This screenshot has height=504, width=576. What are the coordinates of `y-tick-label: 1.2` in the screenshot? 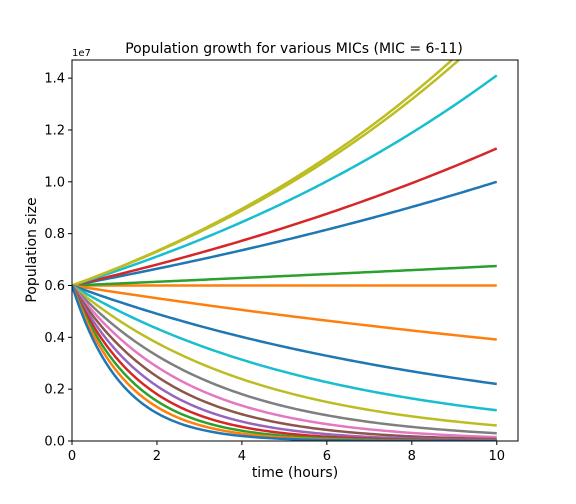 It's located at (54, 130).